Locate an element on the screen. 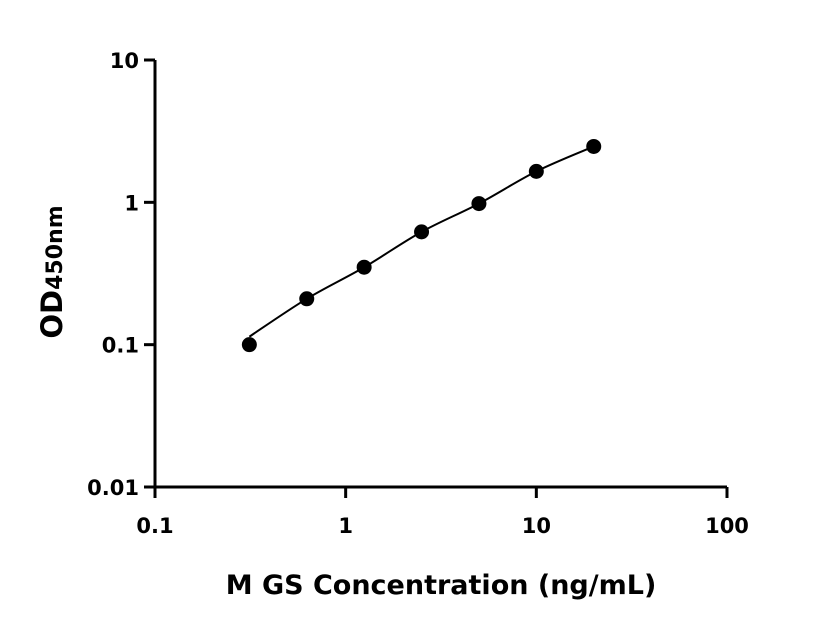  y-tick-label: 1 is located at coordinates (131, 203).